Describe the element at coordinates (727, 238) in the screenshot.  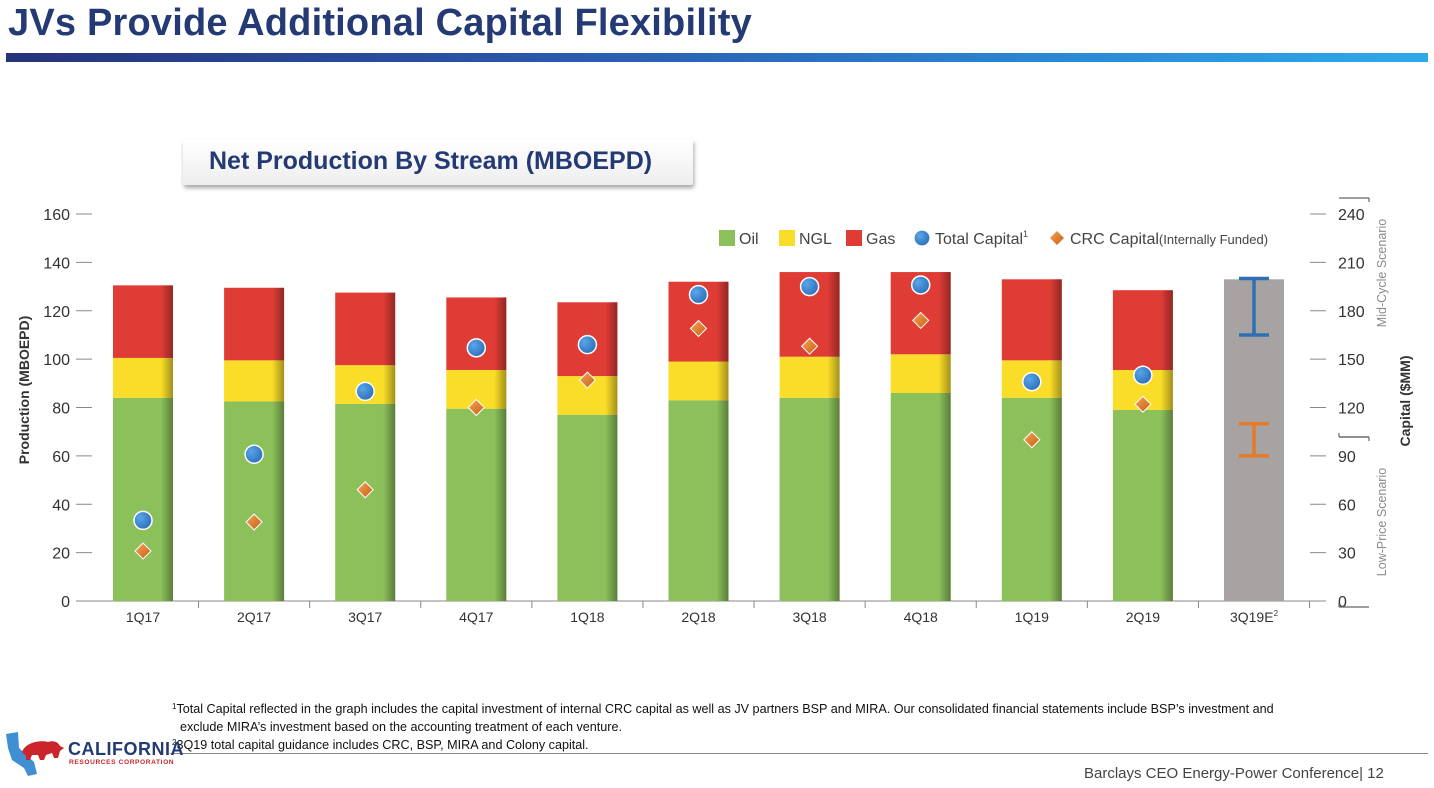
I see `legend-swatch-oil` at that location.